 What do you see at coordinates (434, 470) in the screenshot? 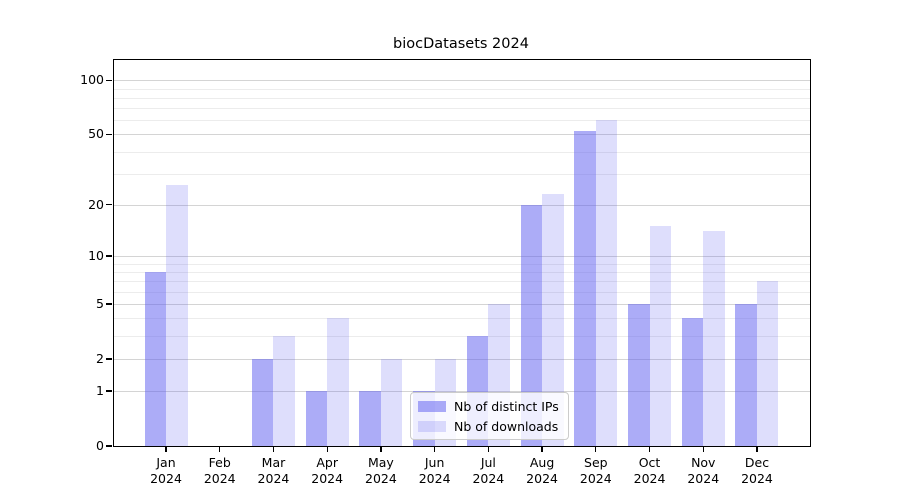
I see `x-tick-label: Jun 2024` at bounding box center [434, 470].